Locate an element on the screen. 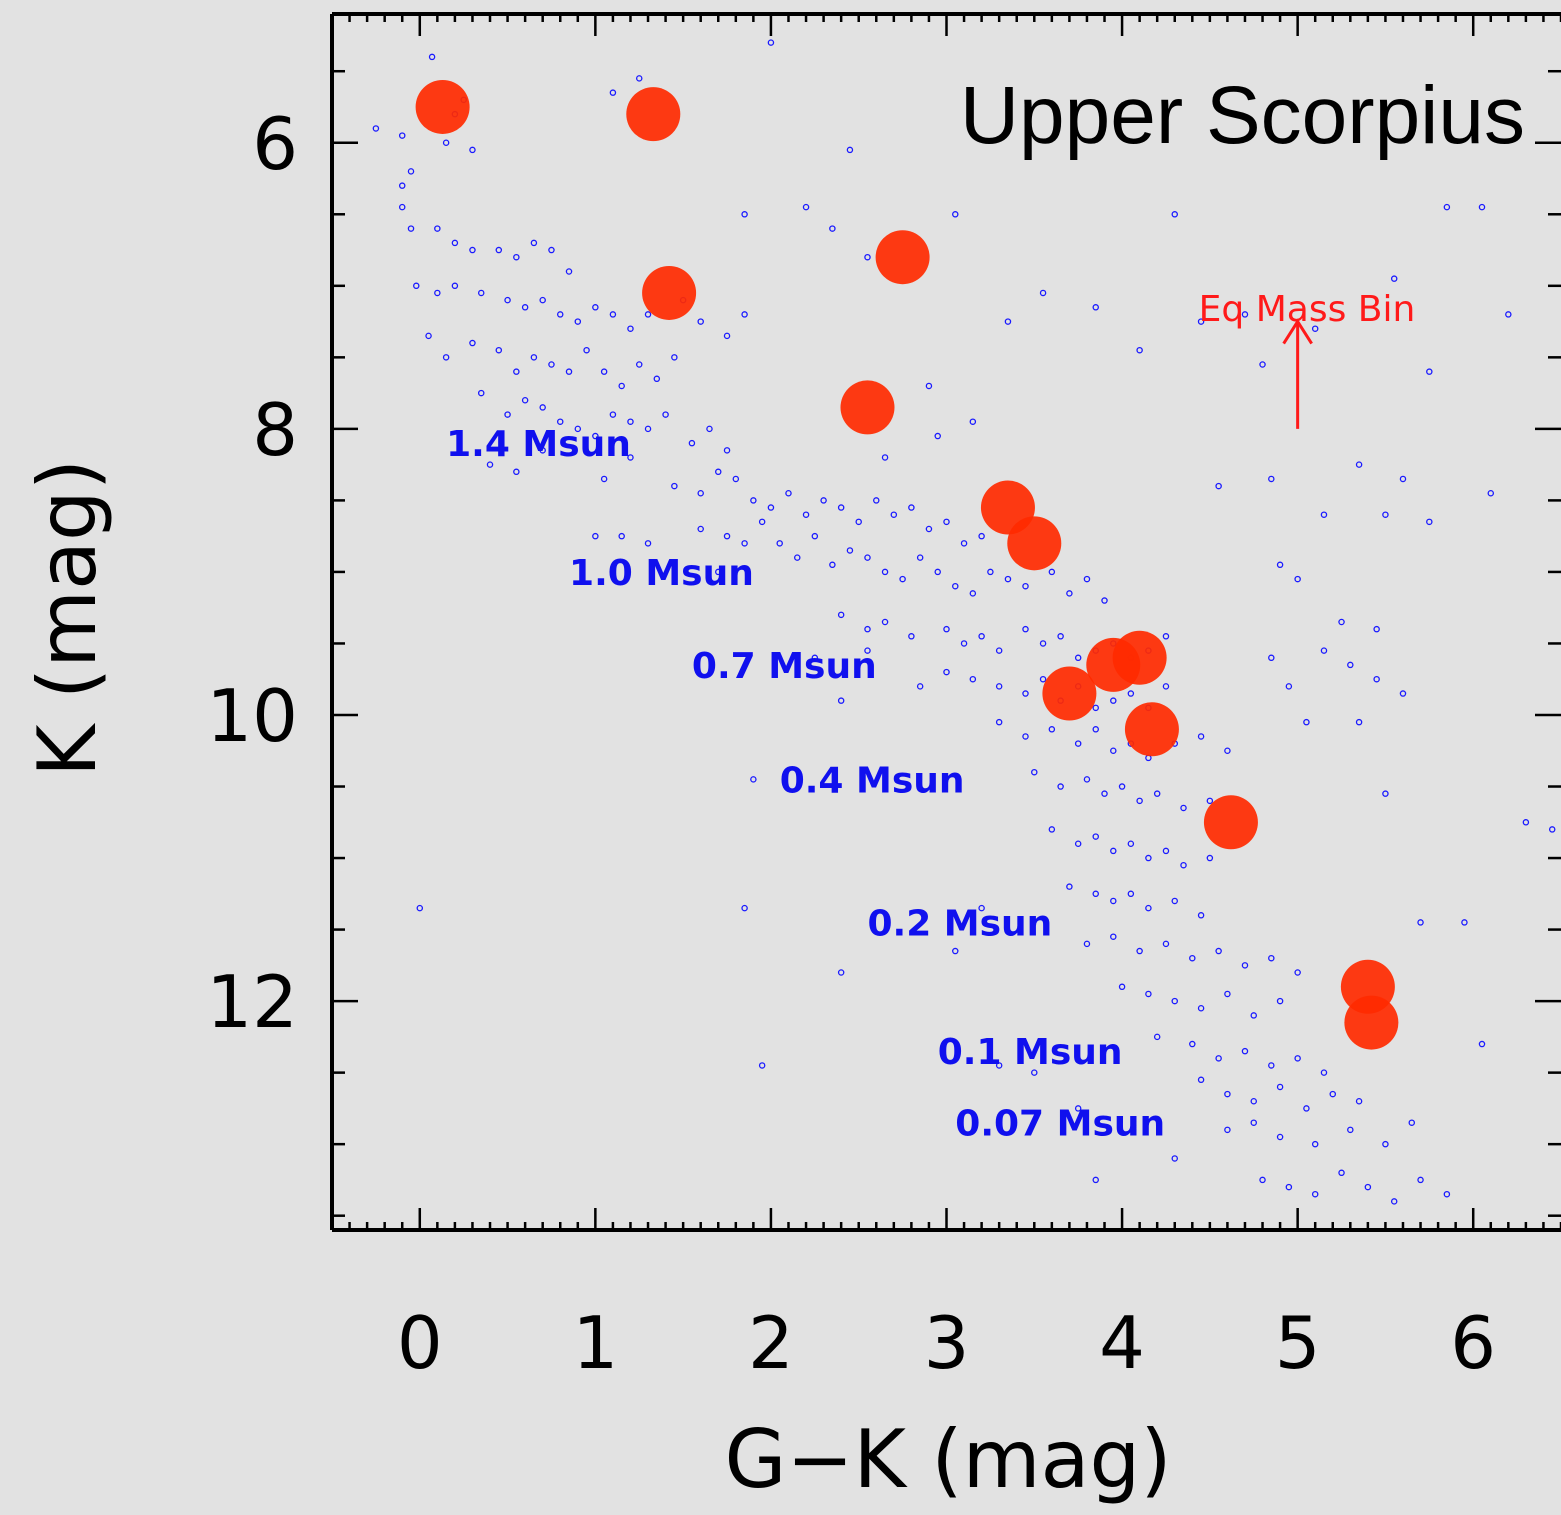 The width and height of the screenshot is (1561, 1515). x-tick-label: 0 is located at coordinates (420, 1343).